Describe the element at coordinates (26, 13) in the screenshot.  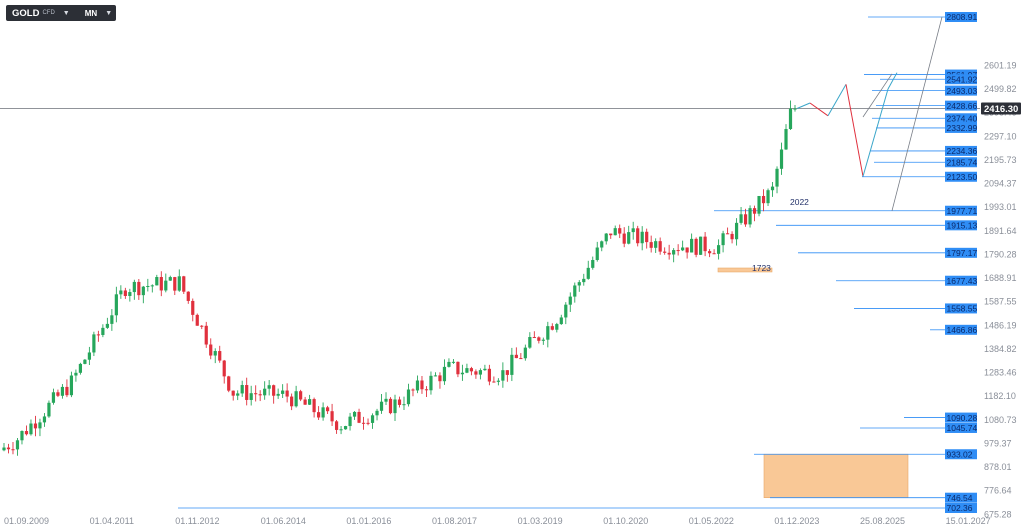
I see `symbol-name: GOLD` at that location.